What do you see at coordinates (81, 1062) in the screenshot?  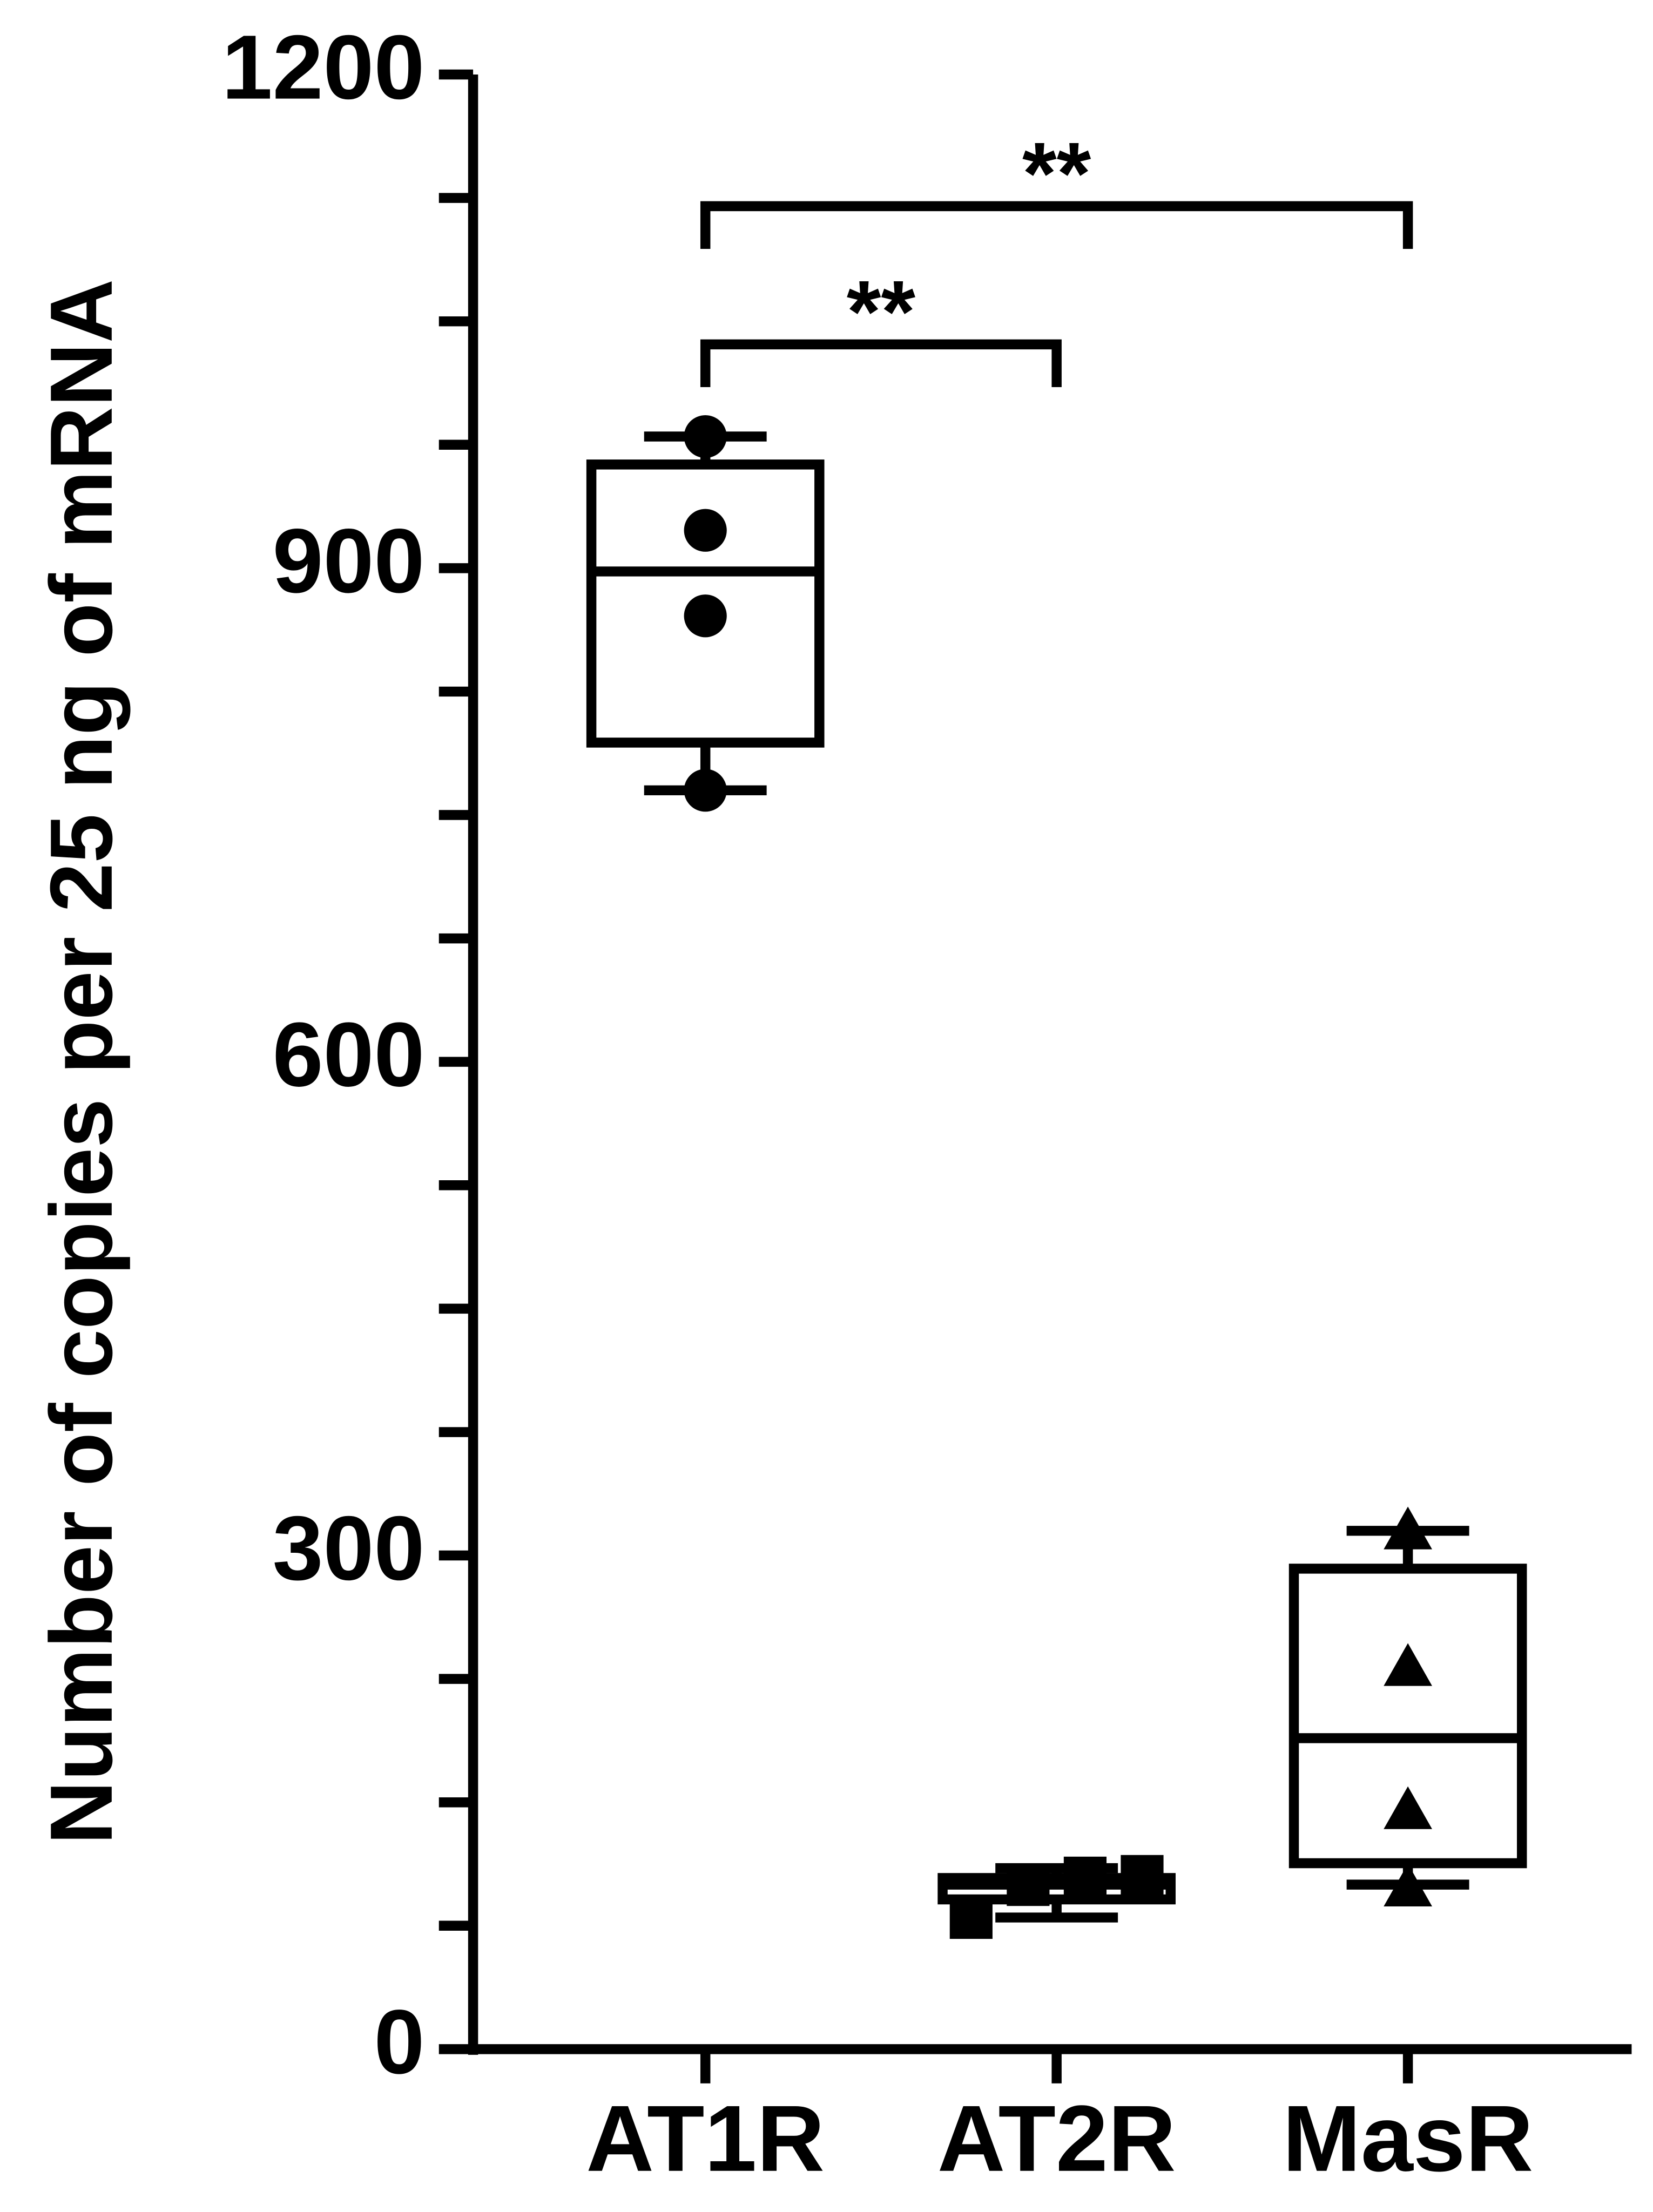 I see `y-axis-label: Number of copies per 25 ng of mRNA` at bounding box center [81, 1062].